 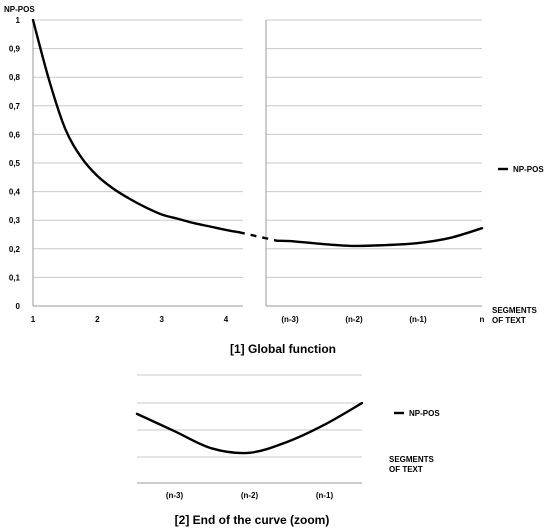 What do you see at coordinates (33, 319) in the screenshot?
I see `x-tick-label: 1` at bounding box center [33, 319].